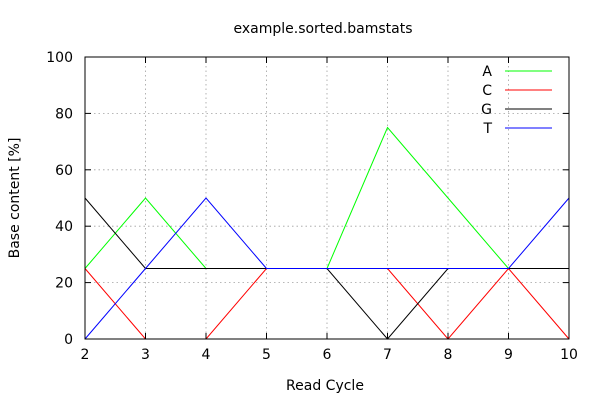  Describe the element at coordinates (59, 58) in the screenshot. I see `y-tick-label: 100` at that location.